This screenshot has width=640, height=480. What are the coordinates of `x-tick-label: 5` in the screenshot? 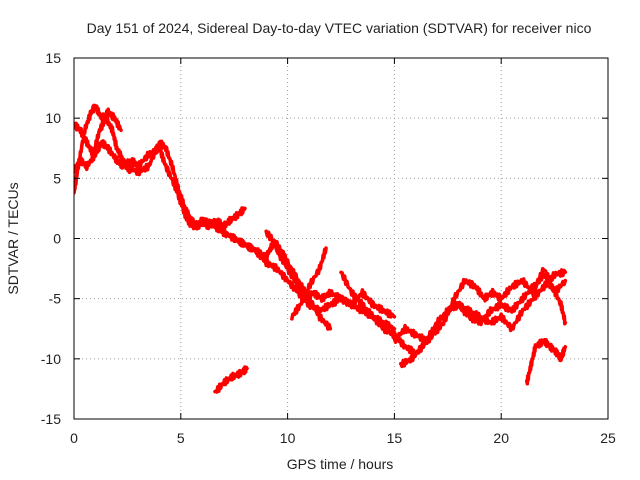 It's located at (181, 438).